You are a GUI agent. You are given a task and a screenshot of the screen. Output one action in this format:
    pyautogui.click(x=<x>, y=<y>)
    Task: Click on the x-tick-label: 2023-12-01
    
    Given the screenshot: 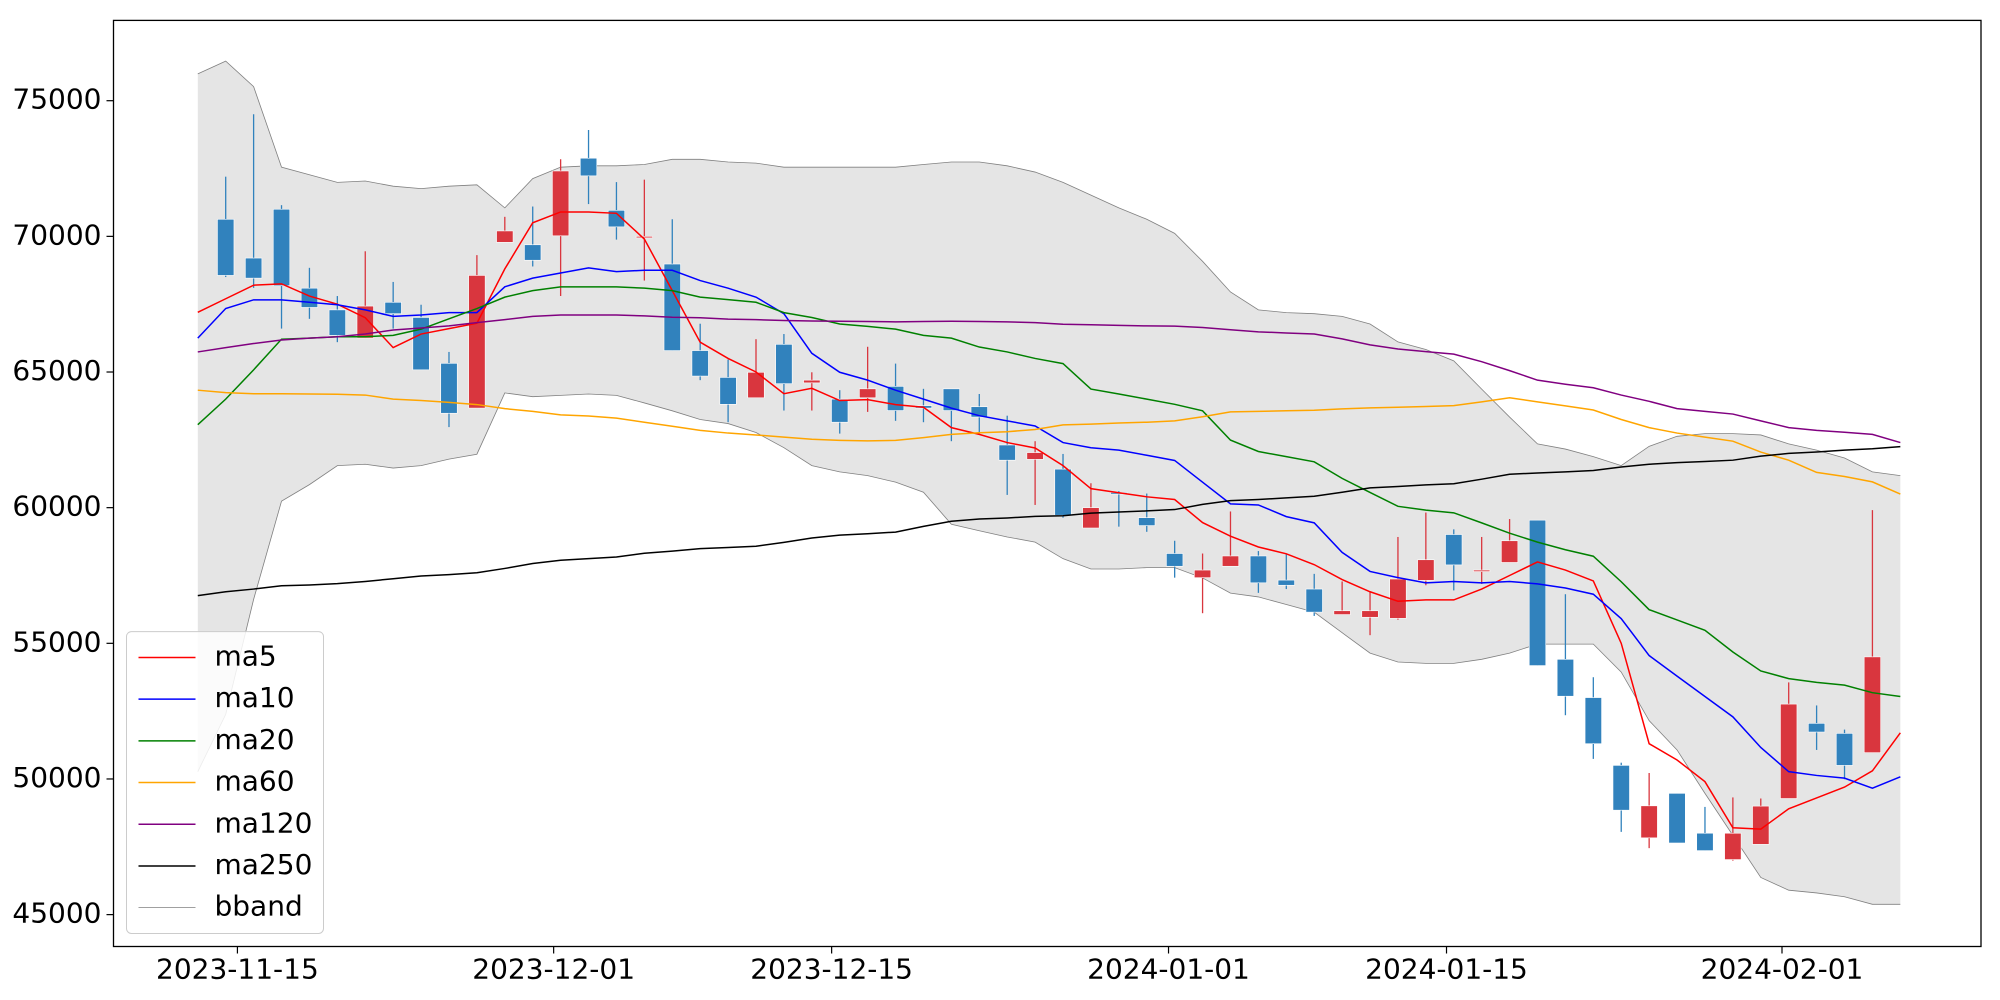 What is the action you would take?
    pyautogui.click(x=553, y=969)
    